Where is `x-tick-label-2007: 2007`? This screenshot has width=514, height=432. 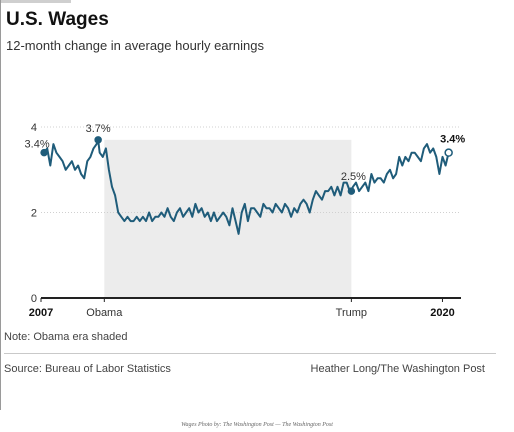 x-tick-label-2007: 2007 is located at coordinates (41, 313).